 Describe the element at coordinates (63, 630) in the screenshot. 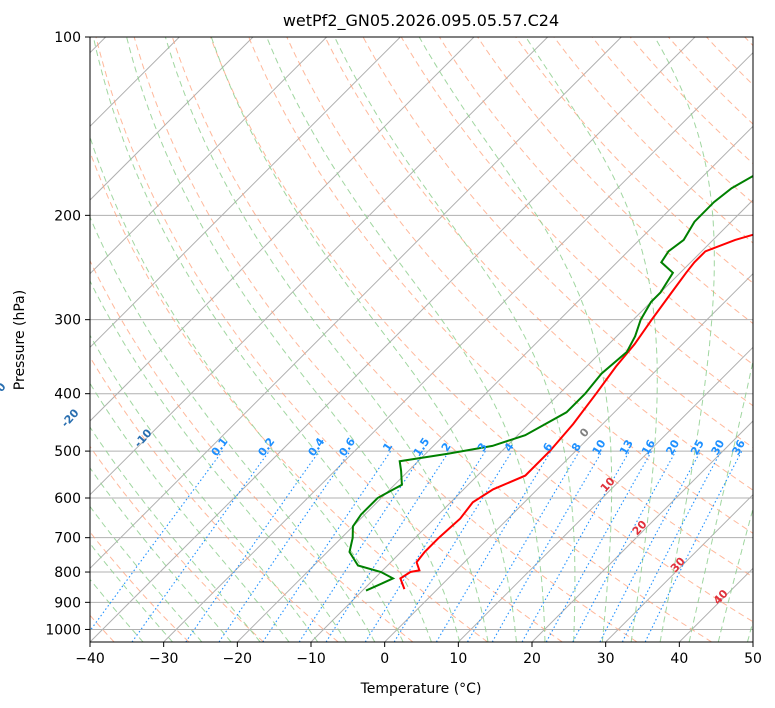

I see `y-tick-label: 1000` at that location.